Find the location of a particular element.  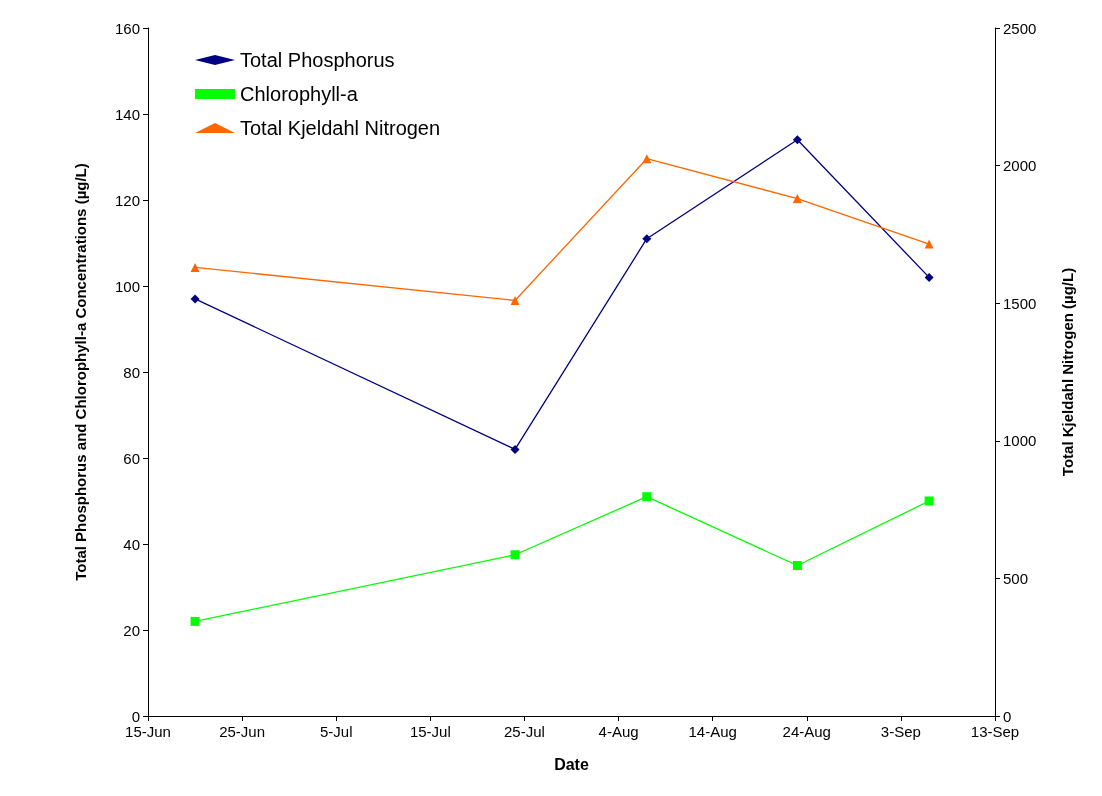

y-tick-label: 0 is located at coordinates (135, 716).